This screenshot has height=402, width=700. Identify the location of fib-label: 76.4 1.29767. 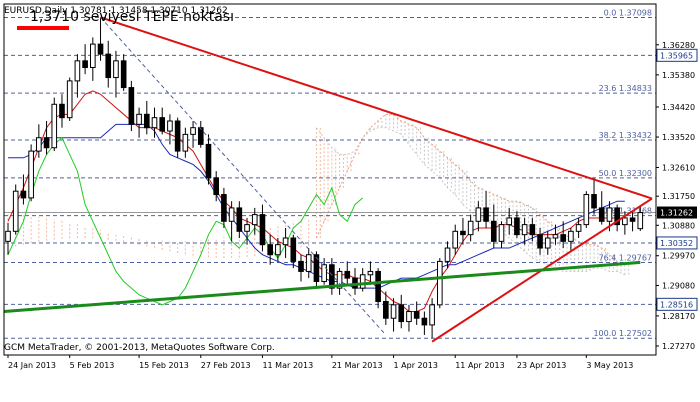
(625, 258).